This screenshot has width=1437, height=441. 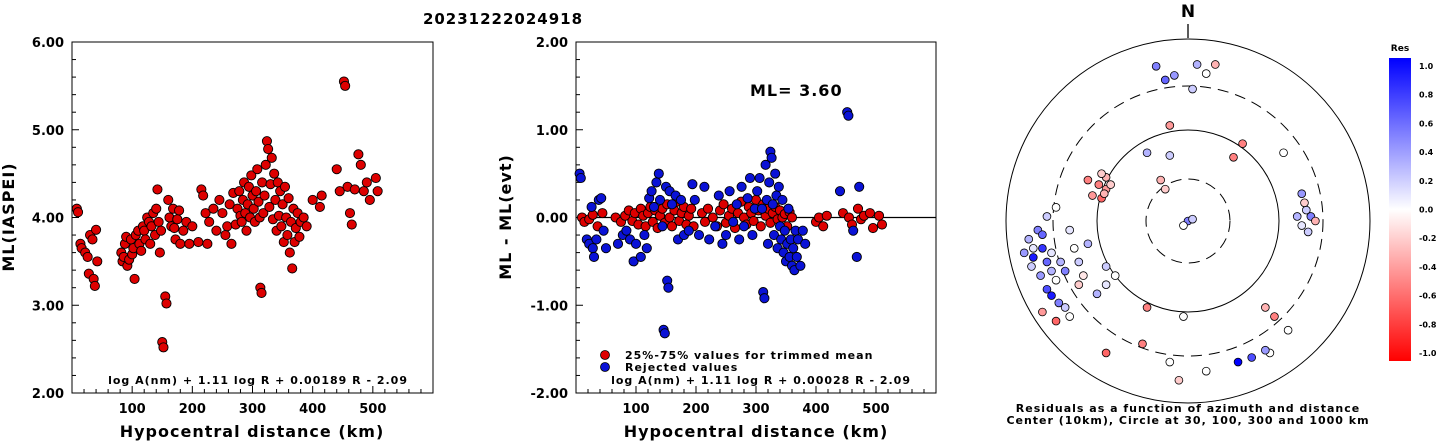 I want to click on legend-marker-accepted, so click(x=605, y=355).